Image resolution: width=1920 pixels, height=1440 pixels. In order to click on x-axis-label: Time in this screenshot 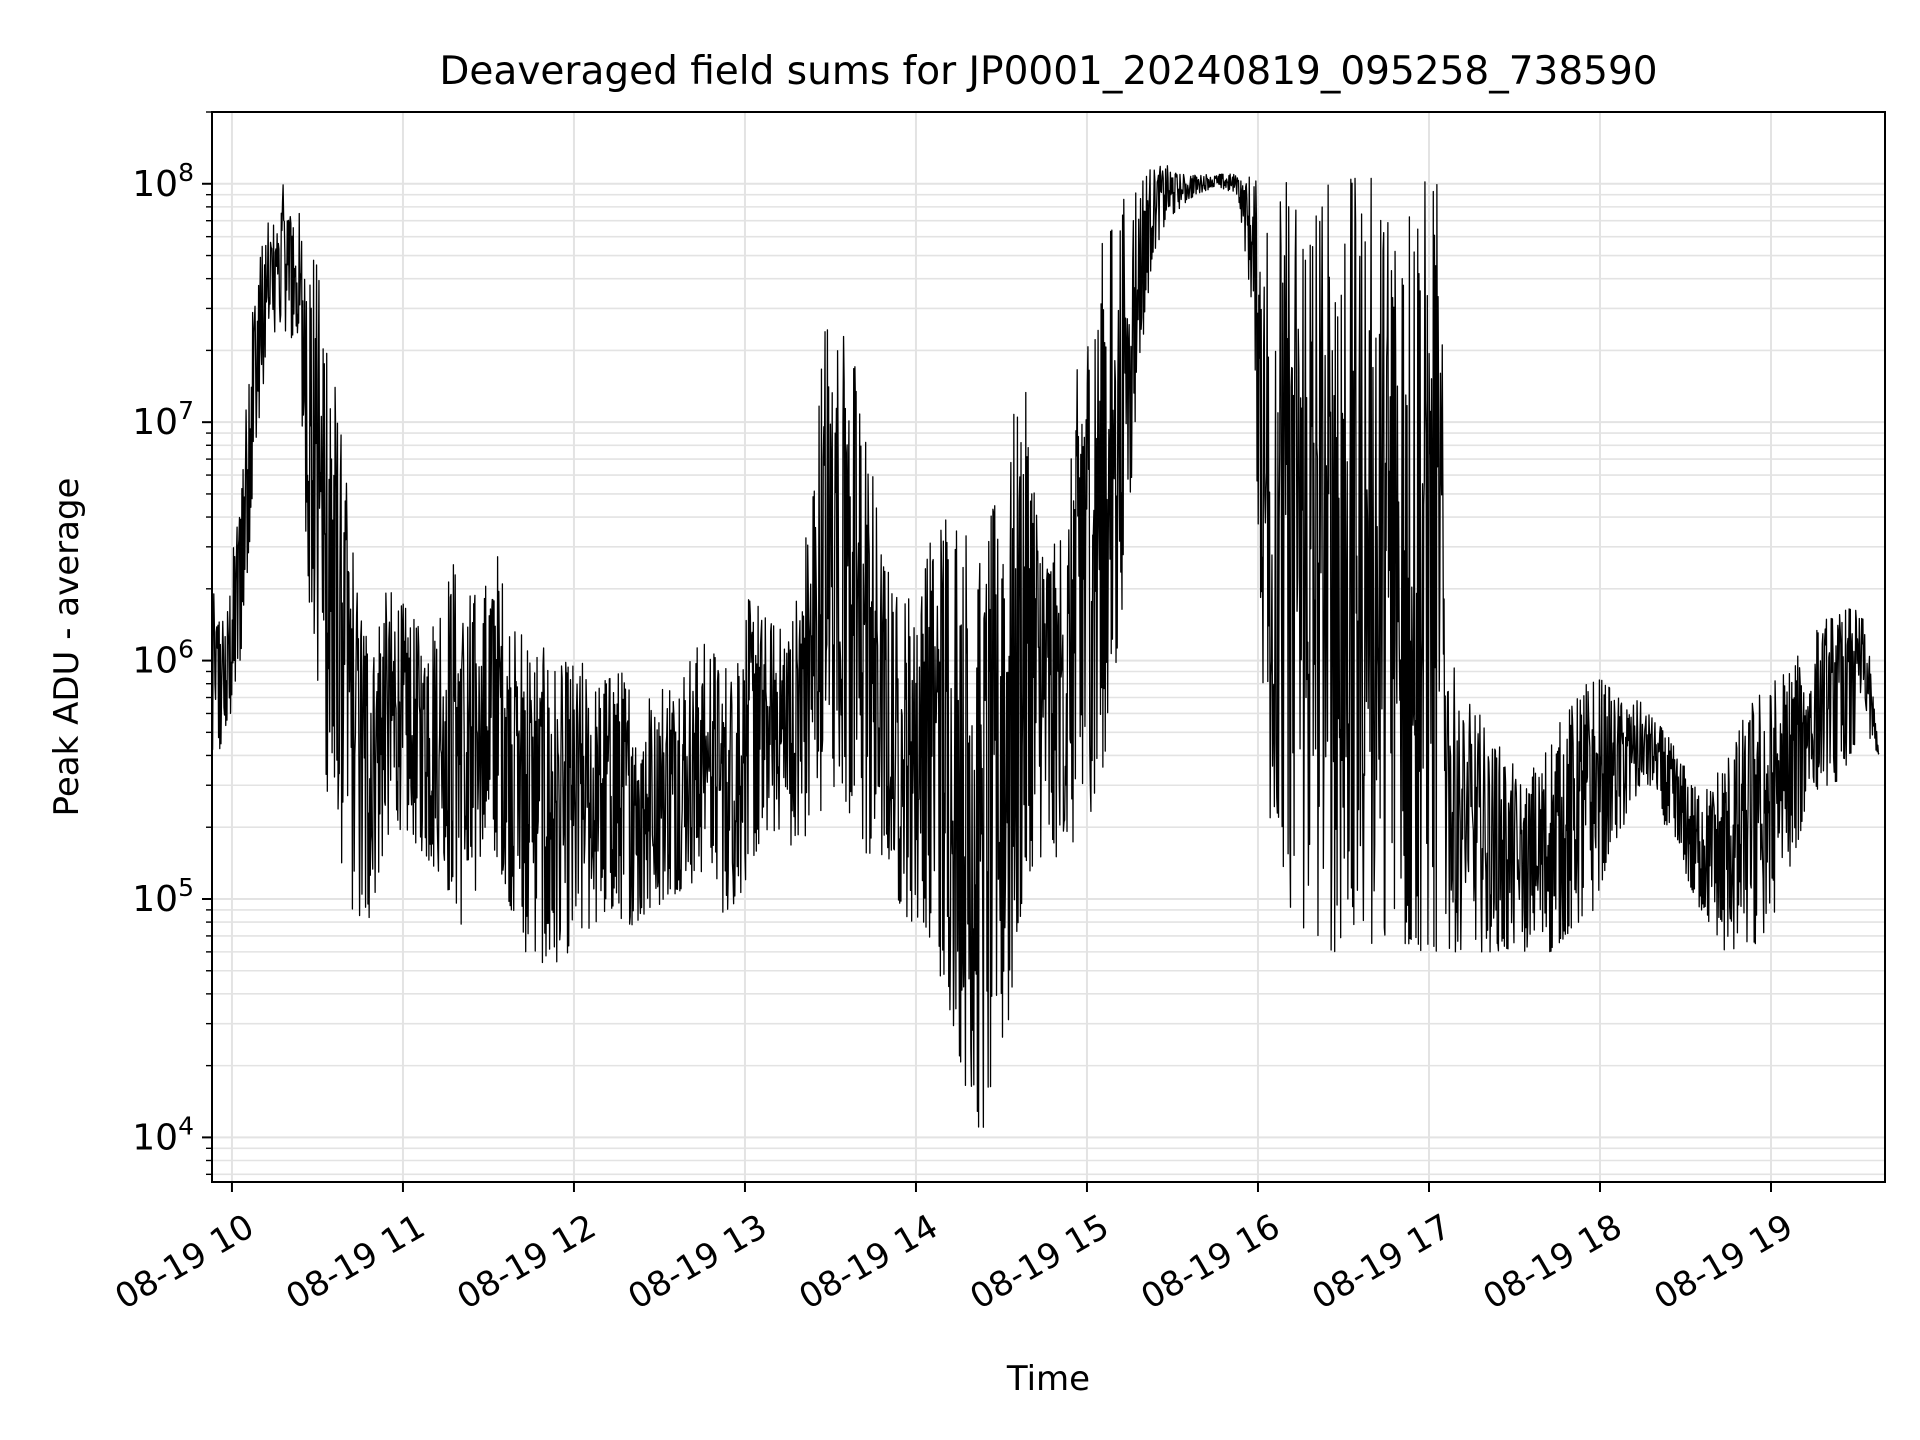, I will do `click(1048, 1379)`.